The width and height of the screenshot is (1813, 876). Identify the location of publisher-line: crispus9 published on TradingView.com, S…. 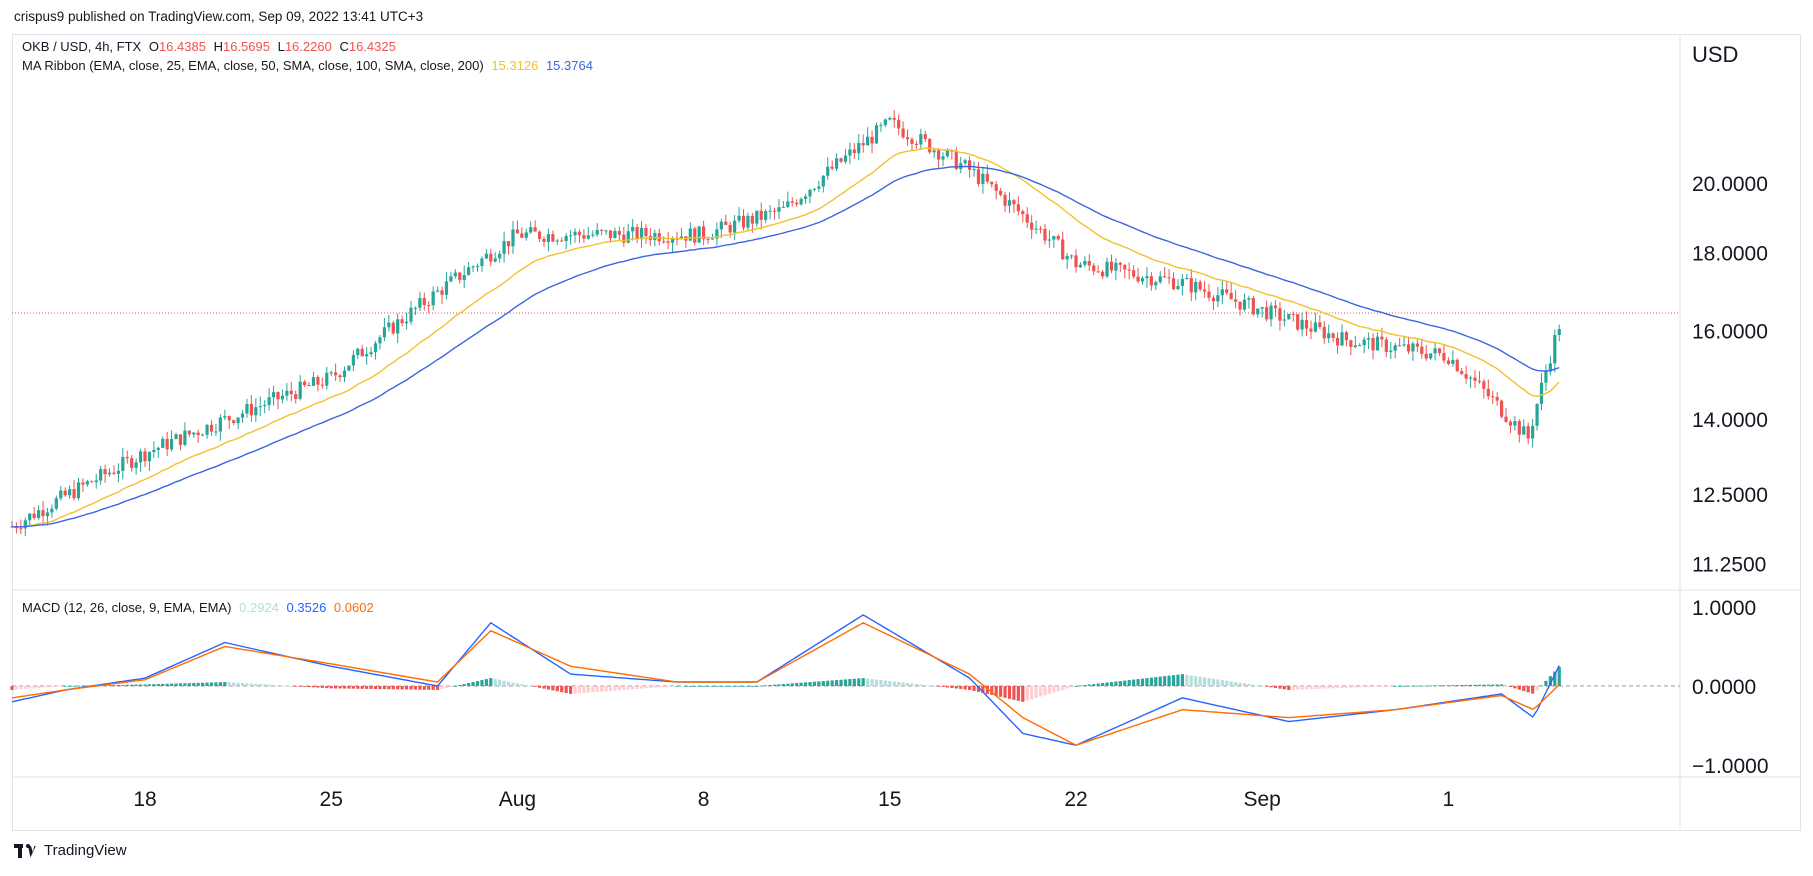
(219, 16).